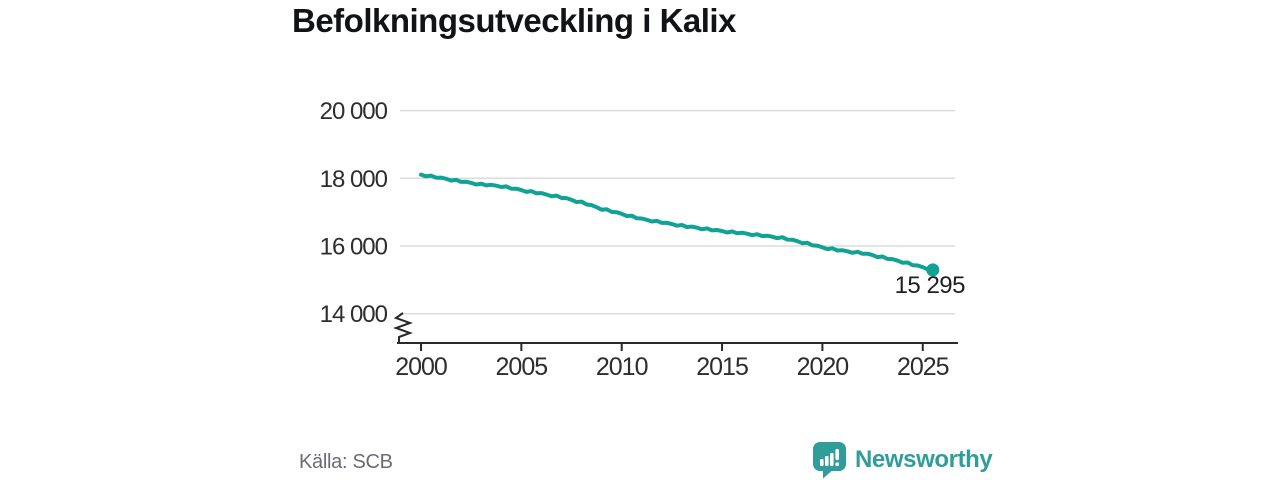  I want to click on x-tick-label: 2000, so click(421, 367).